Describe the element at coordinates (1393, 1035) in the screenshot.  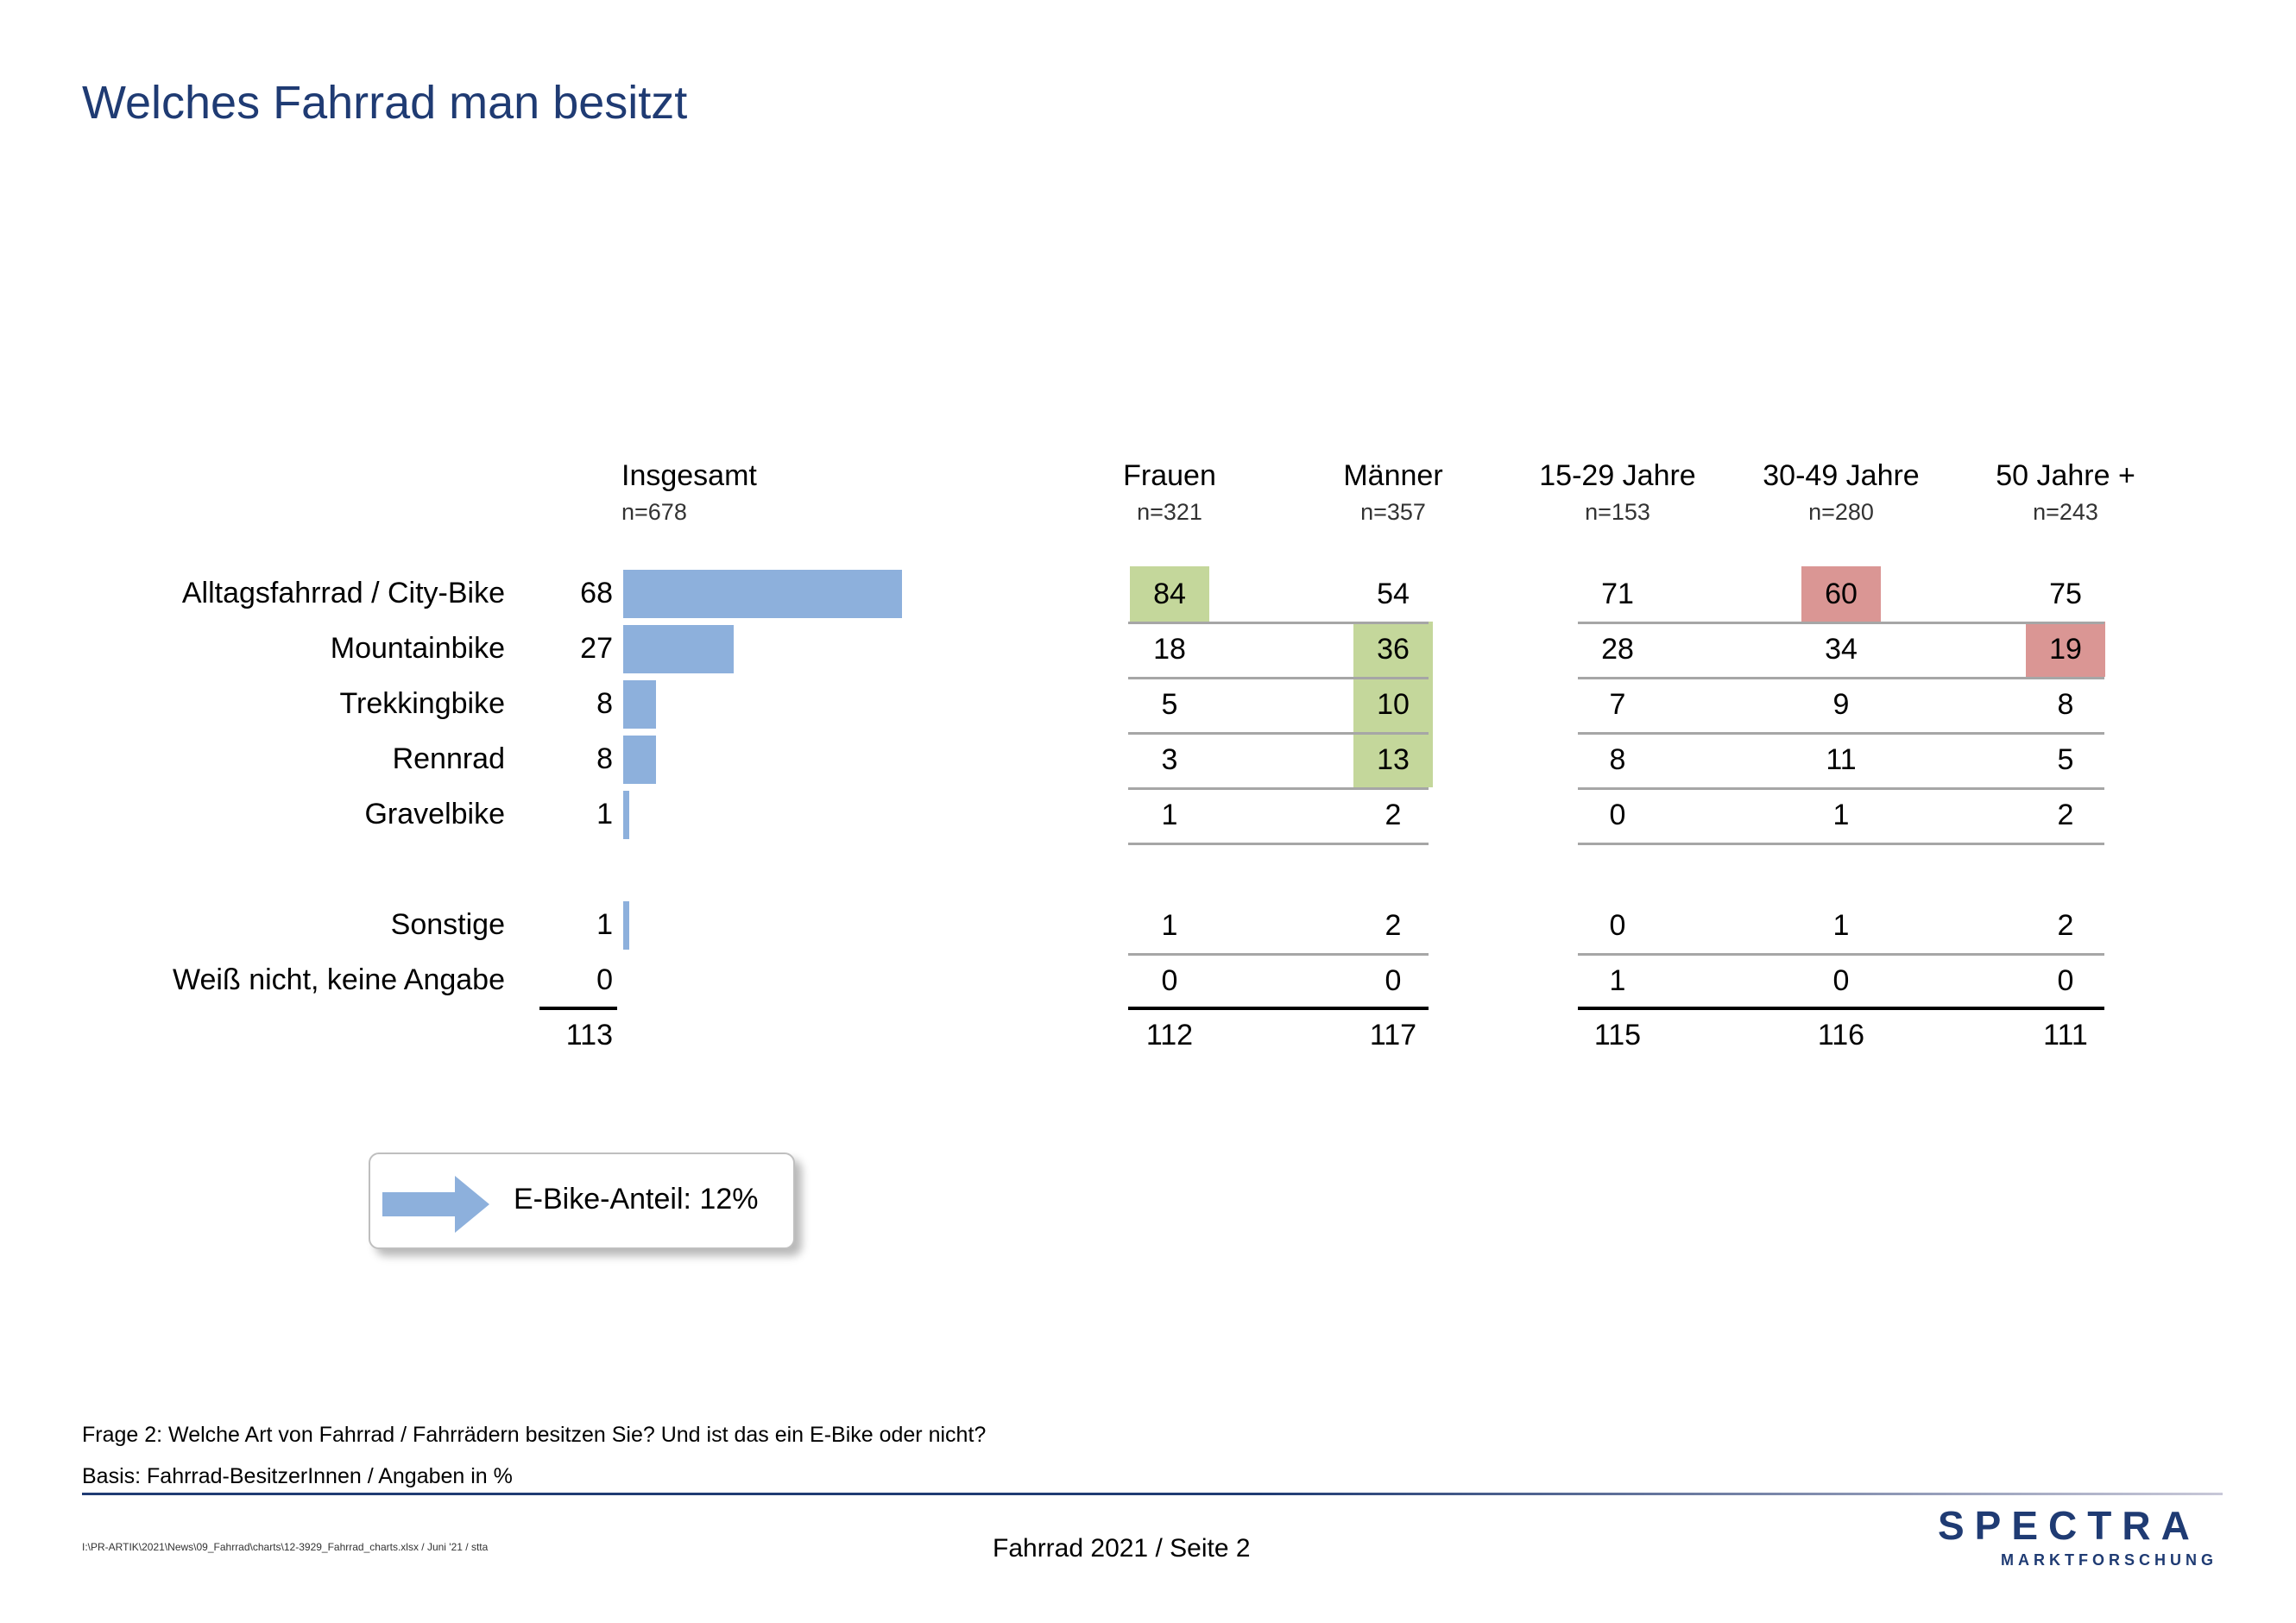
I see `sum-value: 117` at that location.